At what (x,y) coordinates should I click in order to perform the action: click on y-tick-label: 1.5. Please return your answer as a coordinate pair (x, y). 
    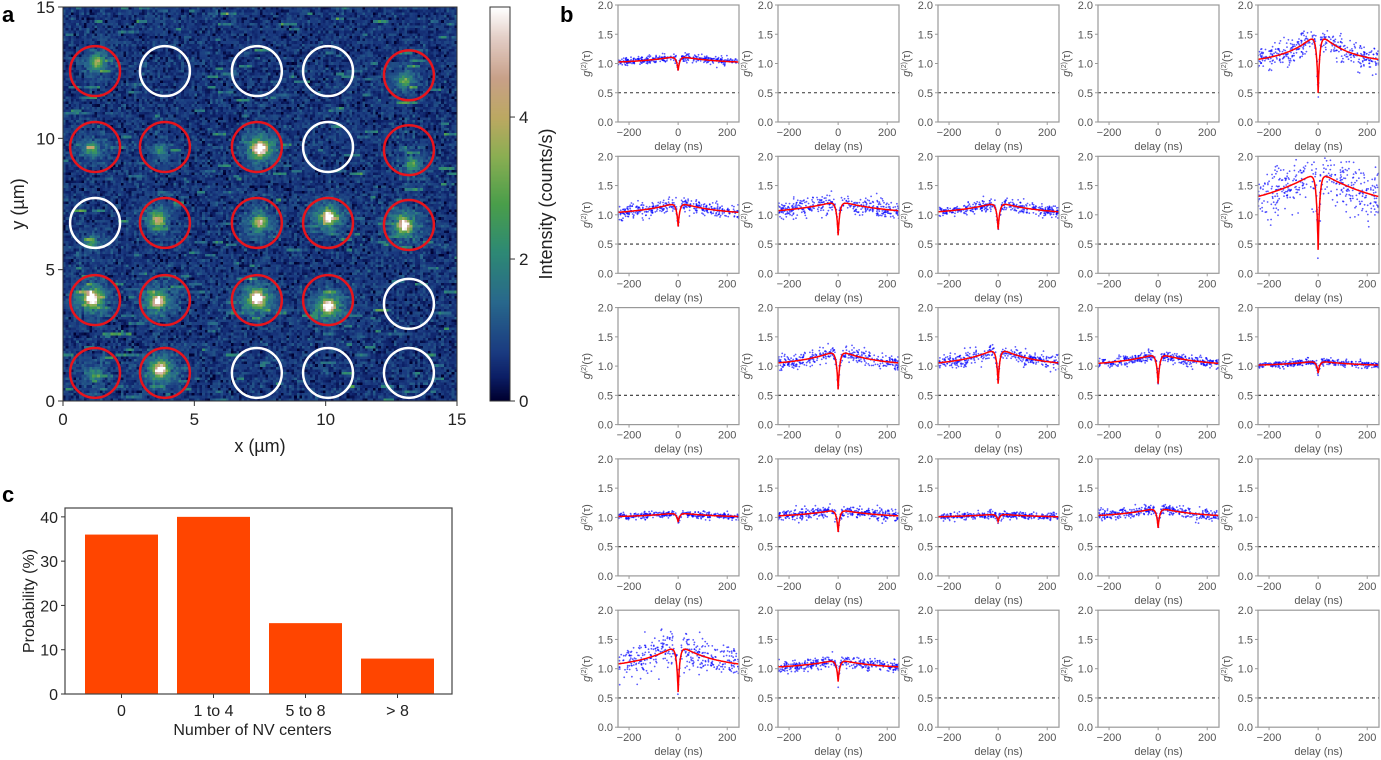
    Looking at the image, I should click on (925, 35).